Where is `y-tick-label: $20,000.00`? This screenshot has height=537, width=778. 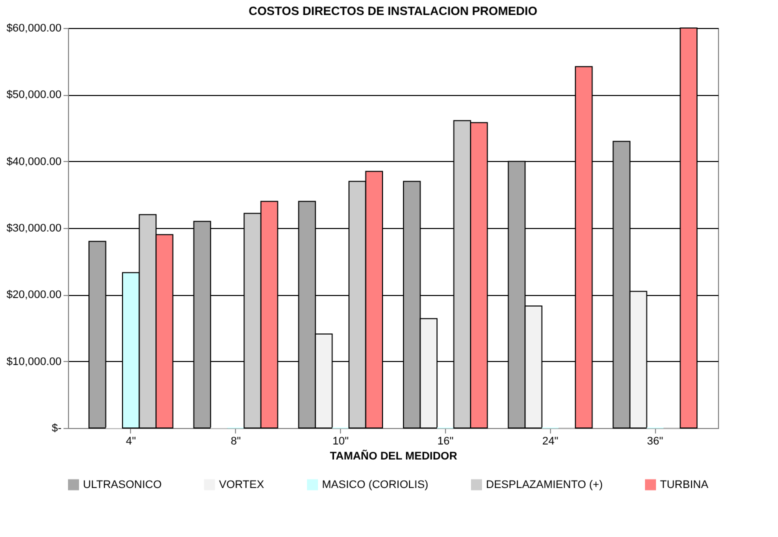 y-tick-label: $20,000.00 is located at coordinates (34, 295).